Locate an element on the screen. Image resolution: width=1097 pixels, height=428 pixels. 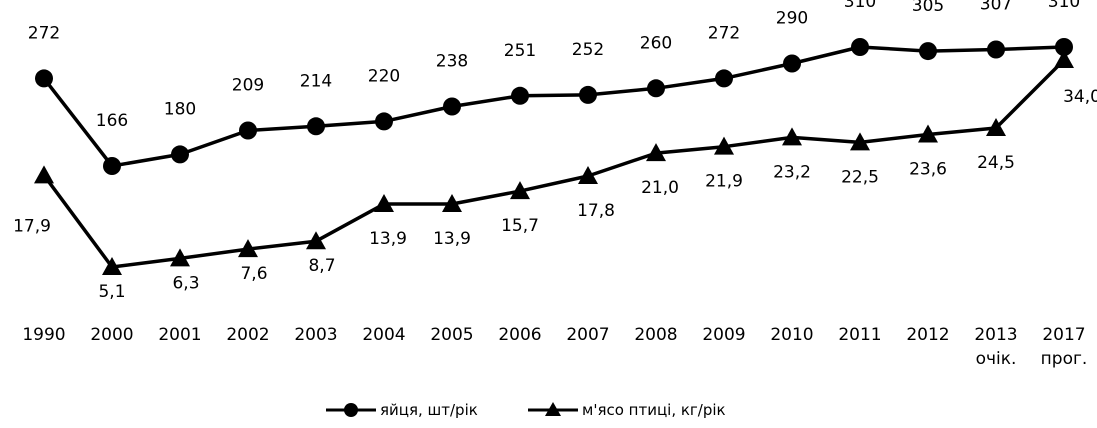
data-label-eggs-1990: 272 is located at coordinates (44, 33).